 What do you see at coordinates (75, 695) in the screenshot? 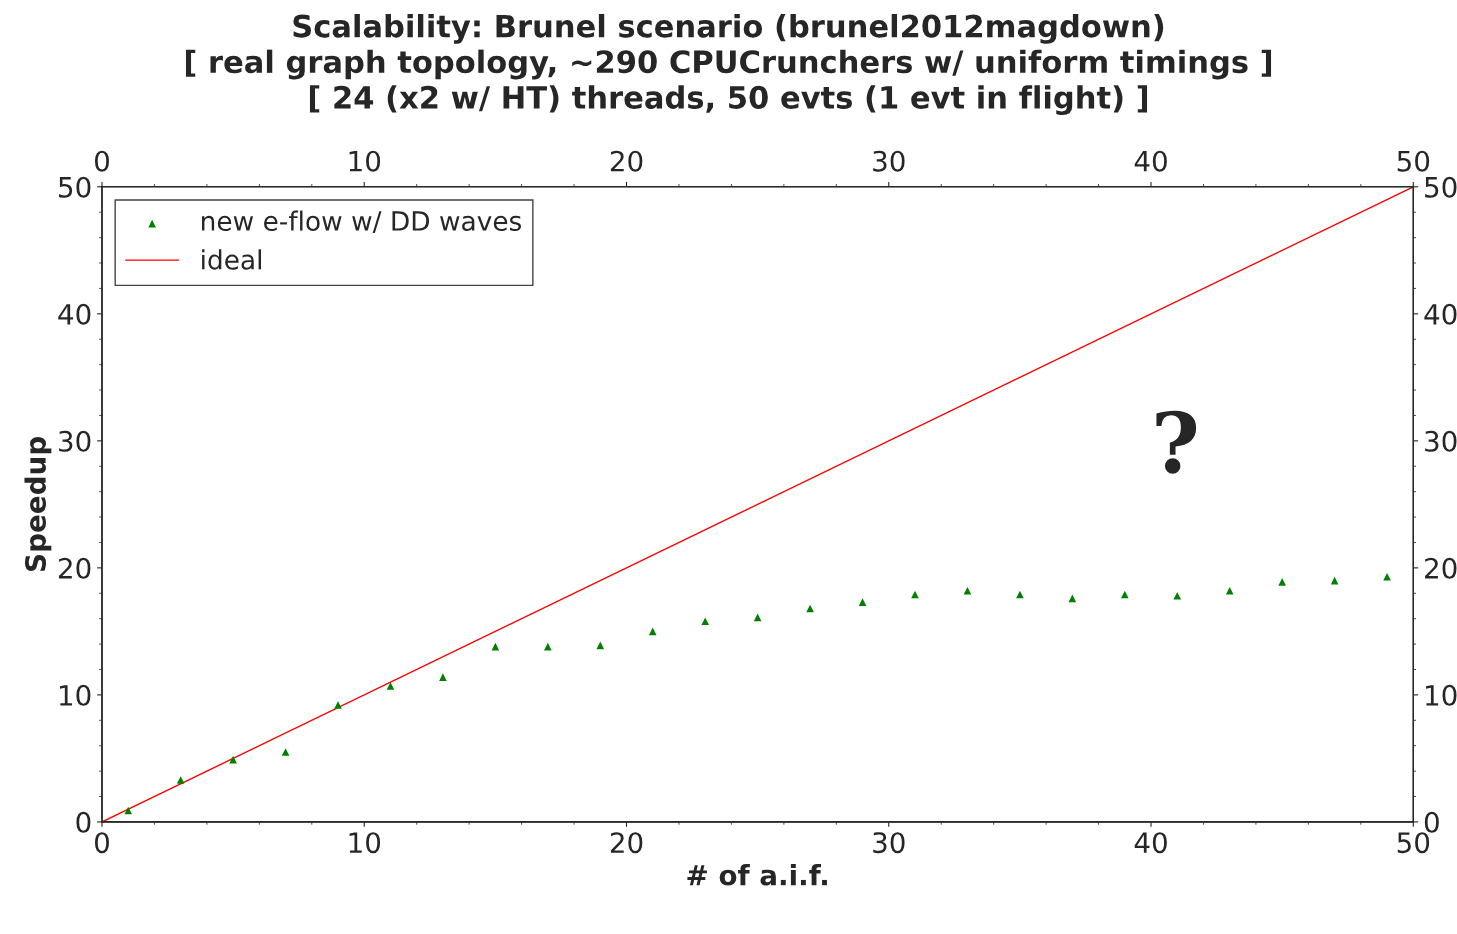
I see `y-tick-label: 10` at bounding box center [75, 695].